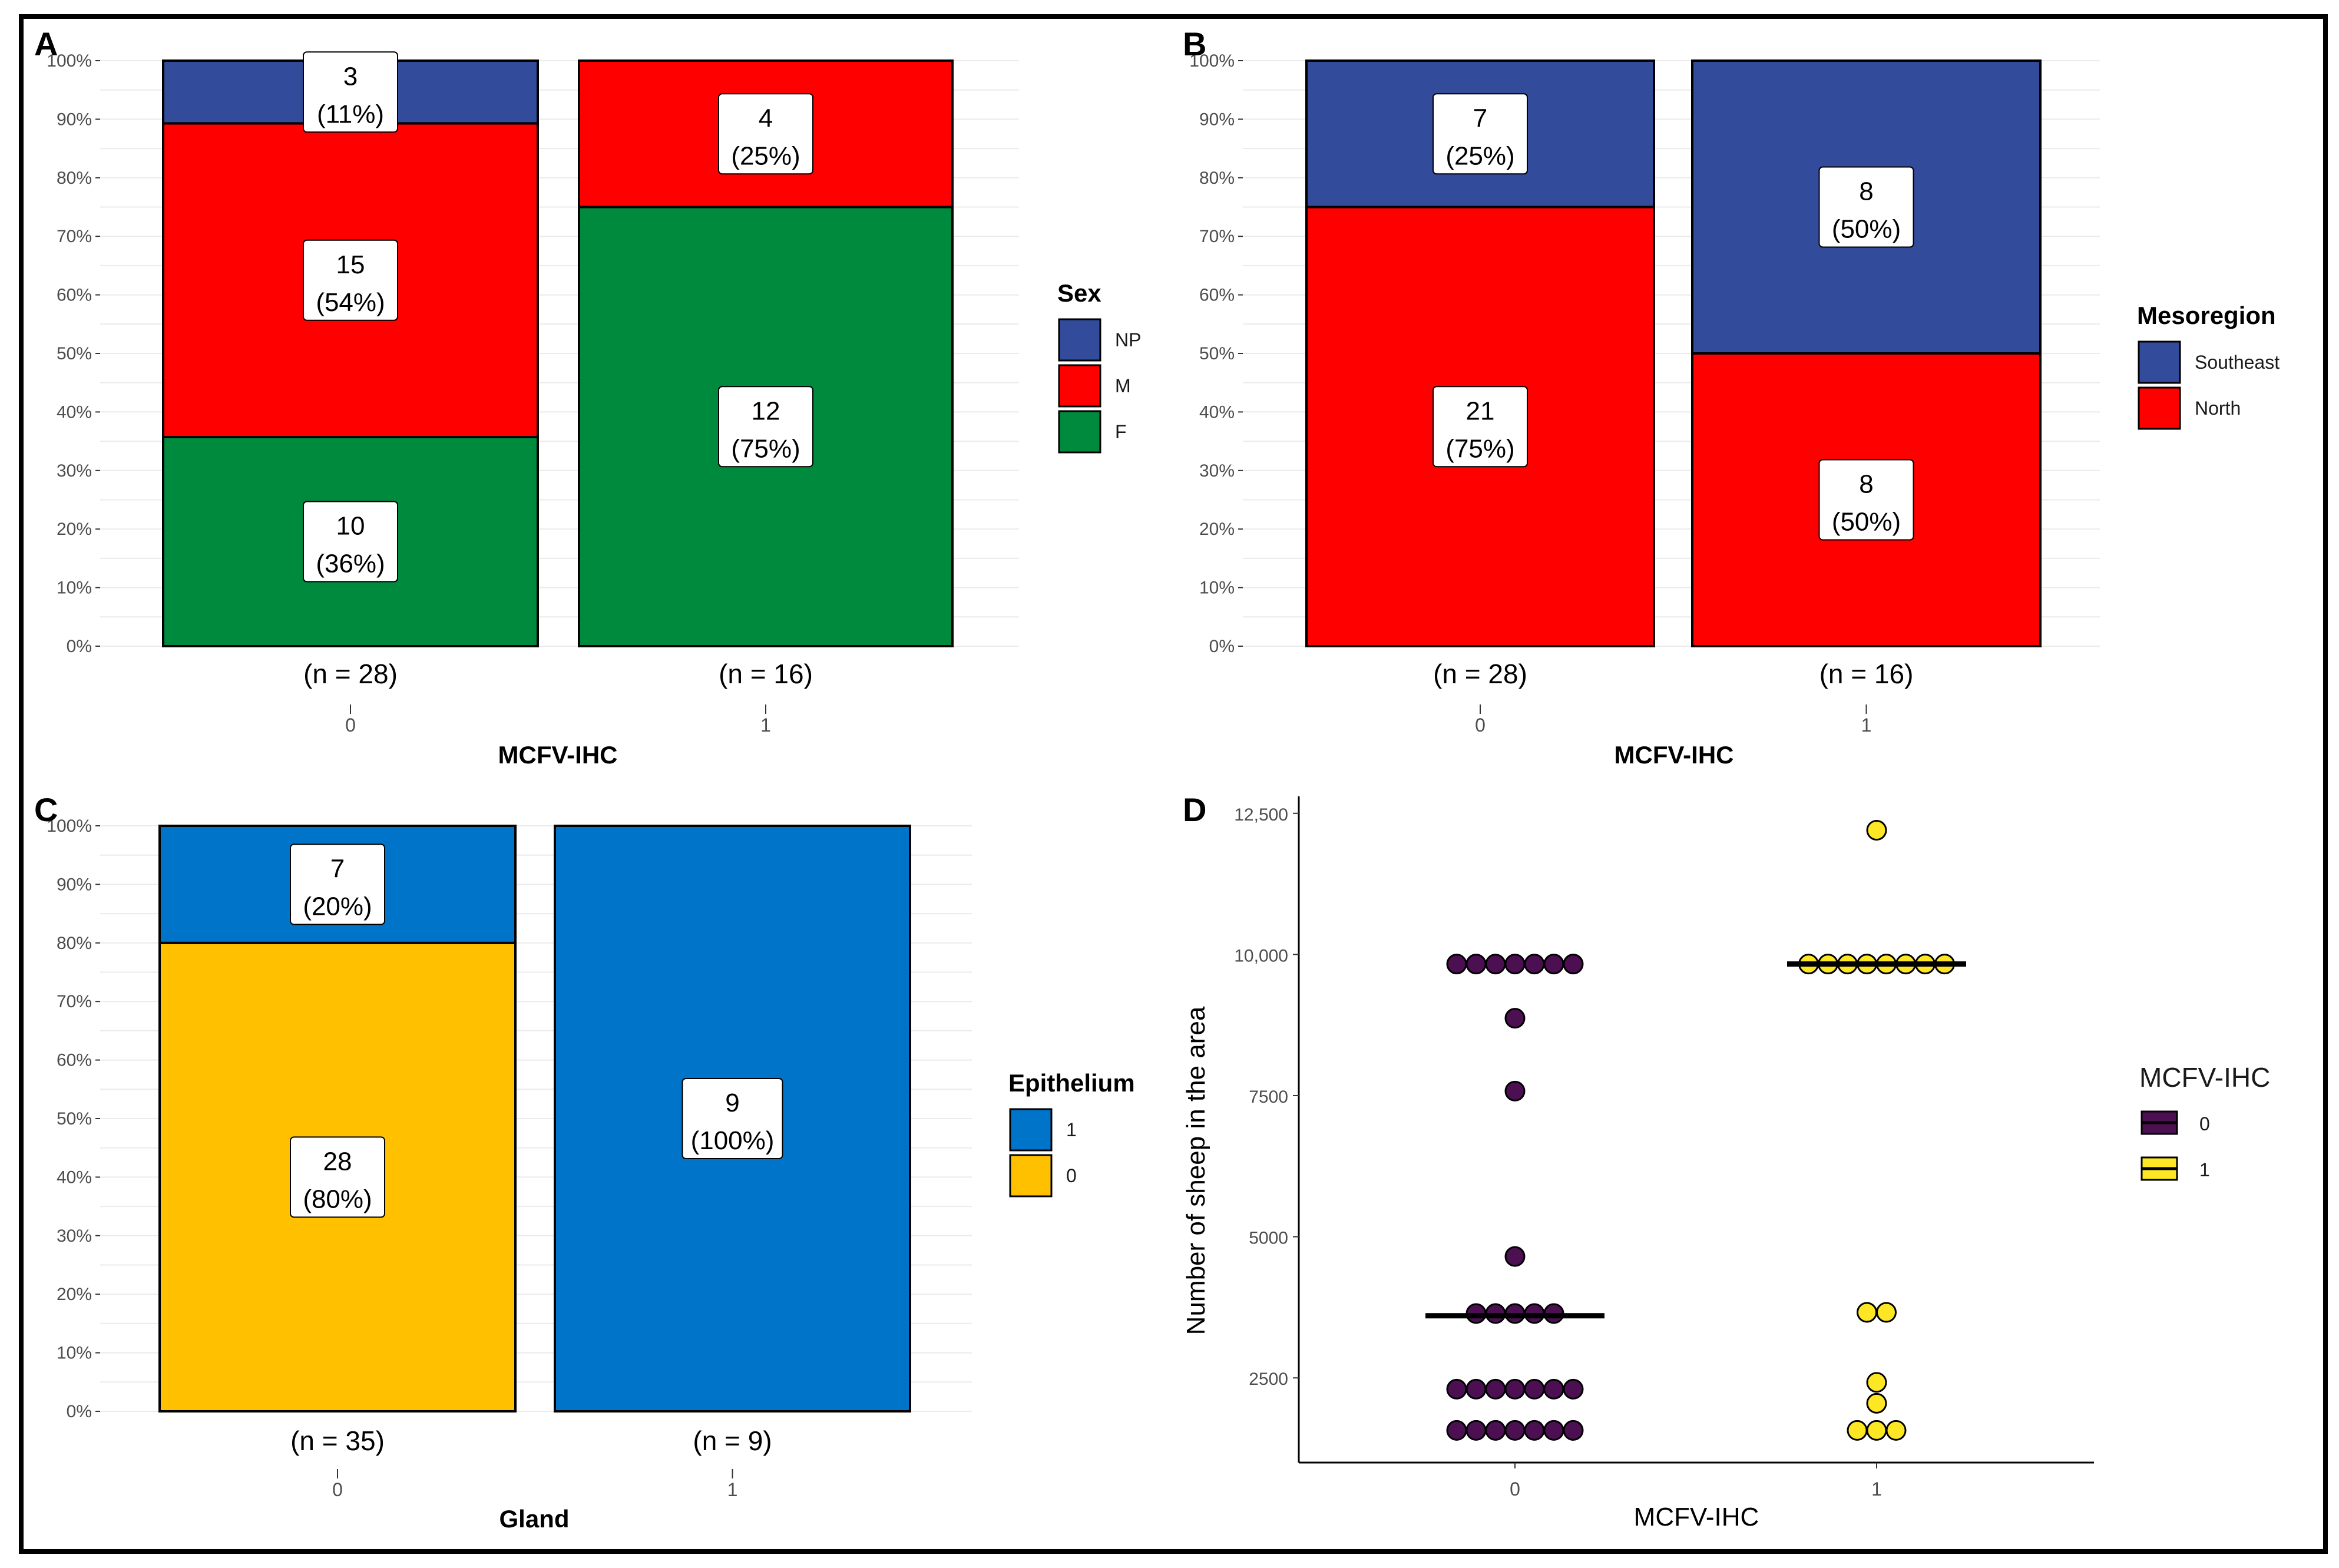 The width and height of the screenshot is (2339, 1568). What do you see at coordinates (337, 1440) in the screenshot?
I see `n-label: (n = 35)` at bounding box center [337, 1440].